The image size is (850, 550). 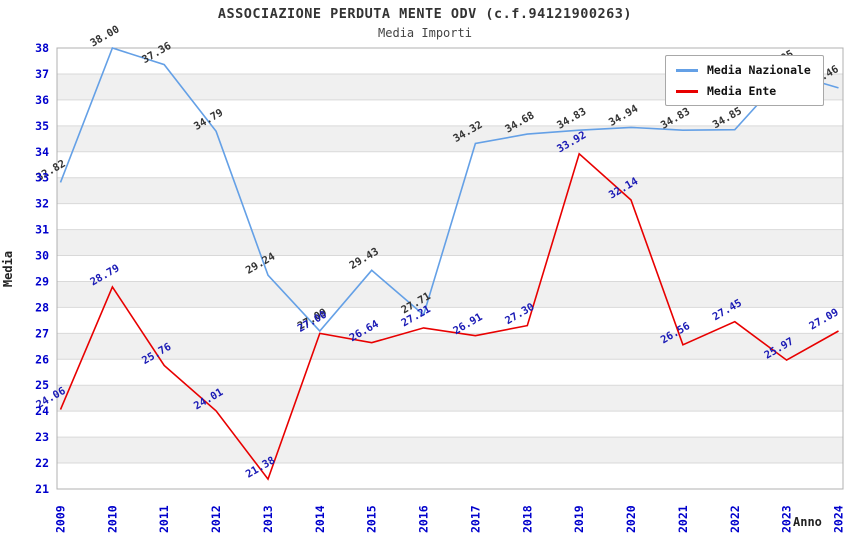 I want to click on y-tick-label: 35, so click(x=42, y=126).